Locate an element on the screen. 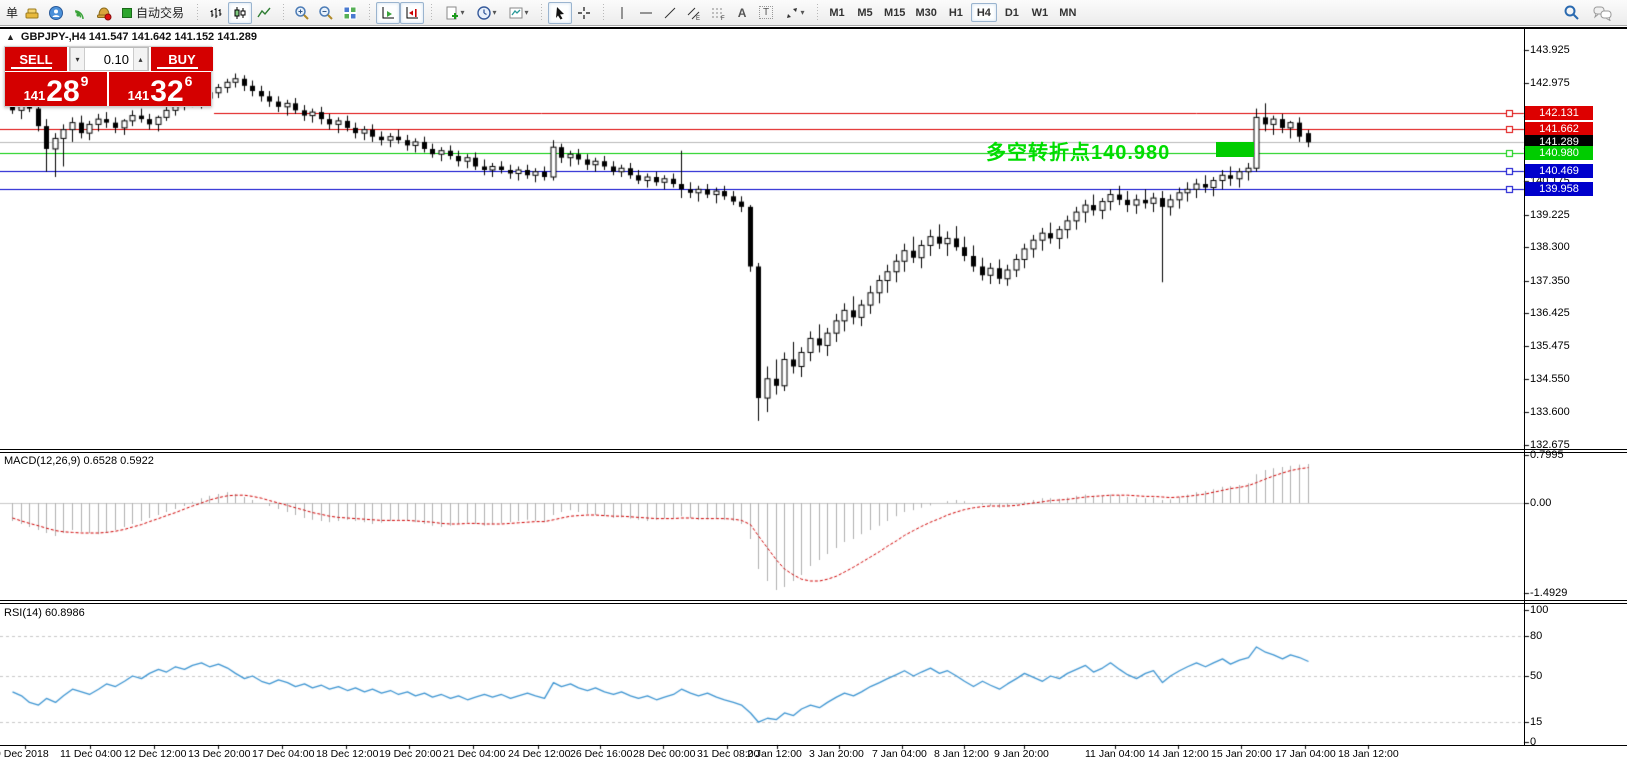 This screenshot has width=1627, height=774. volume-stepper: ▾ ▴ is located at coordinates (109, 59).